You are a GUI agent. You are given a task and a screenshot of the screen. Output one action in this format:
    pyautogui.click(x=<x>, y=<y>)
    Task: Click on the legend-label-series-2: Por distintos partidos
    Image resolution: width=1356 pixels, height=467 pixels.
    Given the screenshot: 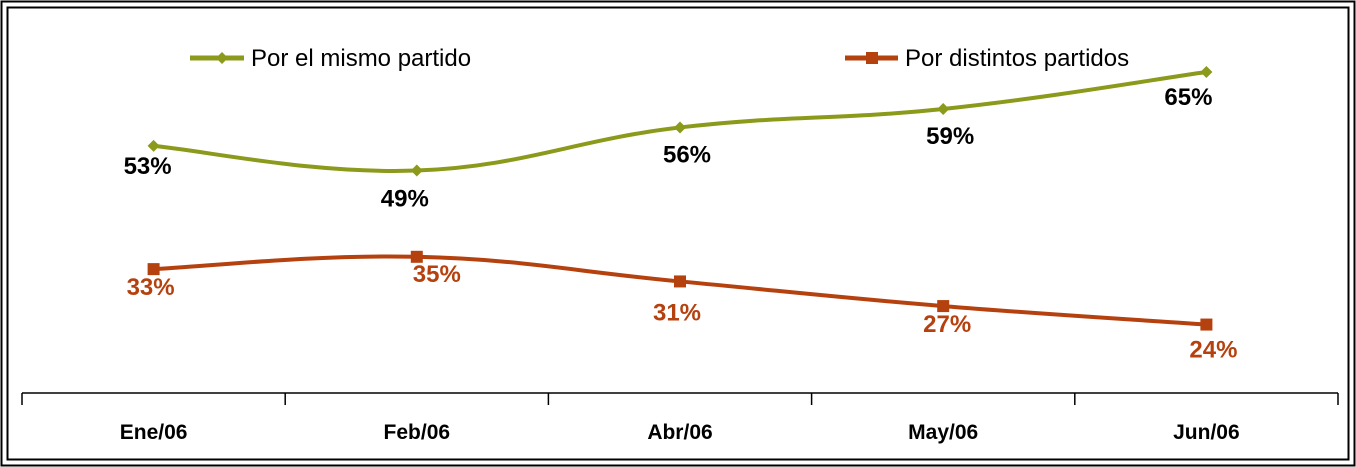 What is the action you would take?
    pyautogui.click(x=1017, y=58)
    